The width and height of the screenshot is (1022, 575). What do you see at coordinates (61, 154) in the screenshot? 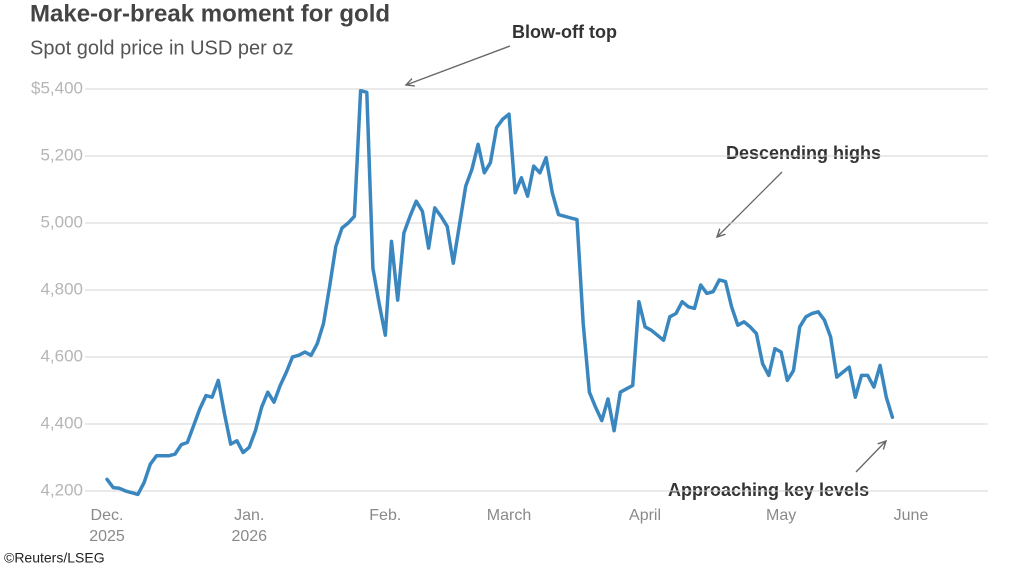
I see `y-tick-label: 5,200` at bounding box center [61, 154].